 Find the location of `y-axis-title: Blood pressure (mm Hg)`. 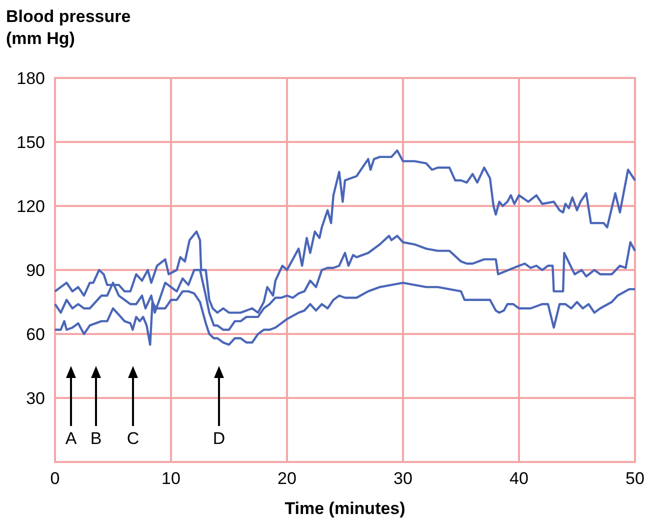

y-axis-title: Blood pressure (mm Hg) is located at coordinates (68, 27).